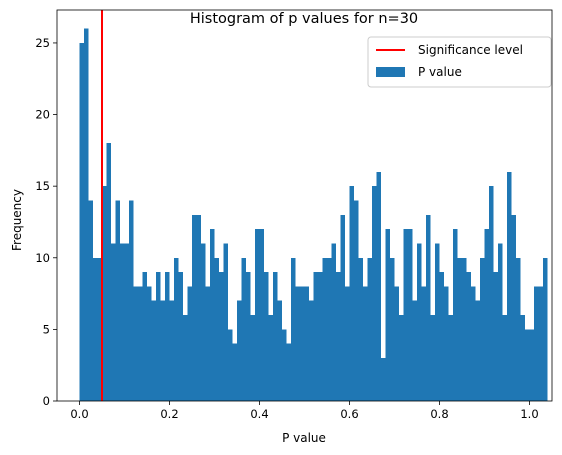  What do you see at coordinates (439, 414) in the screenshot?
I see `x-tick-label: 0.8` at bounding box center [439, 414].